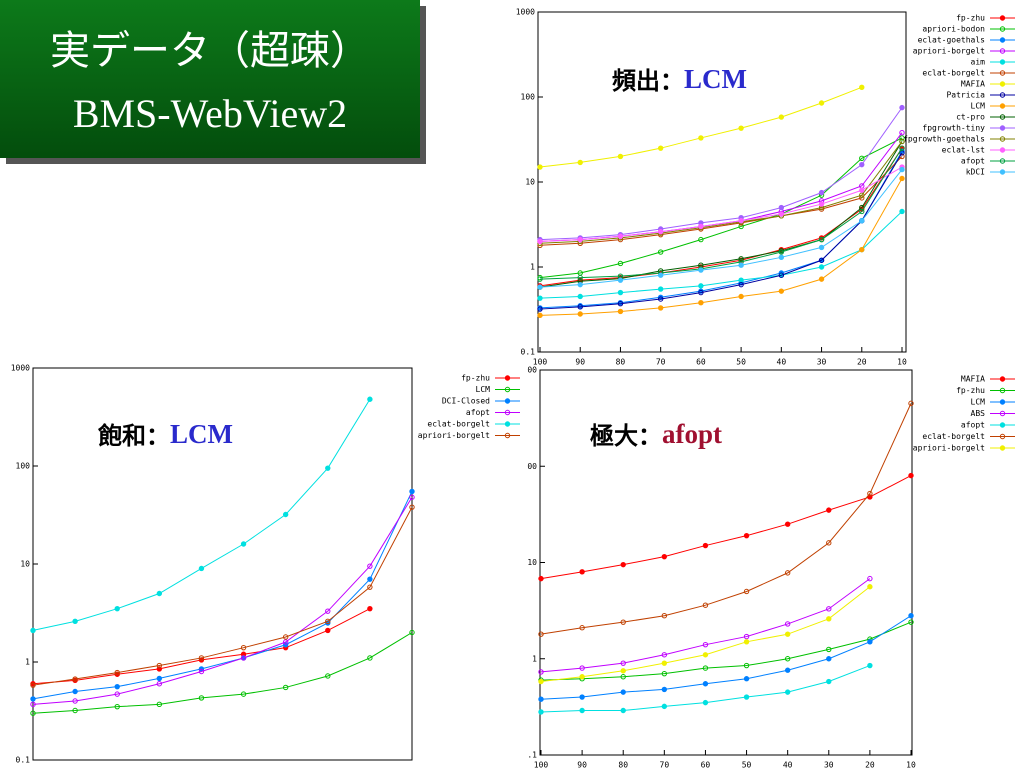 The width and height of the screenshot is (1024, 768). I want to click on x-tick-label: 90, so click(580, 362).